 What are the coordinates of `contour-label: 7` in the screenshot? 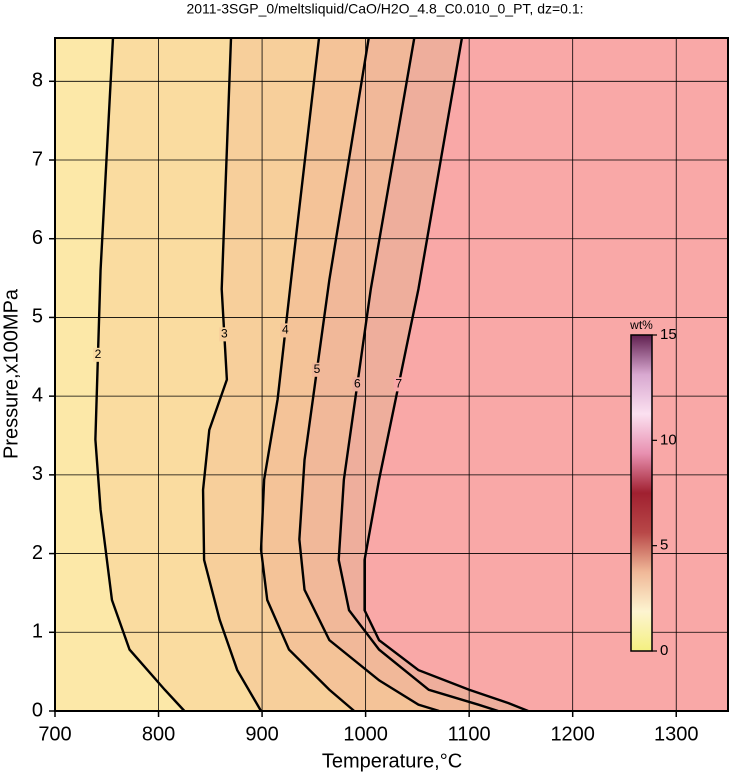 It's located at (398, 384).